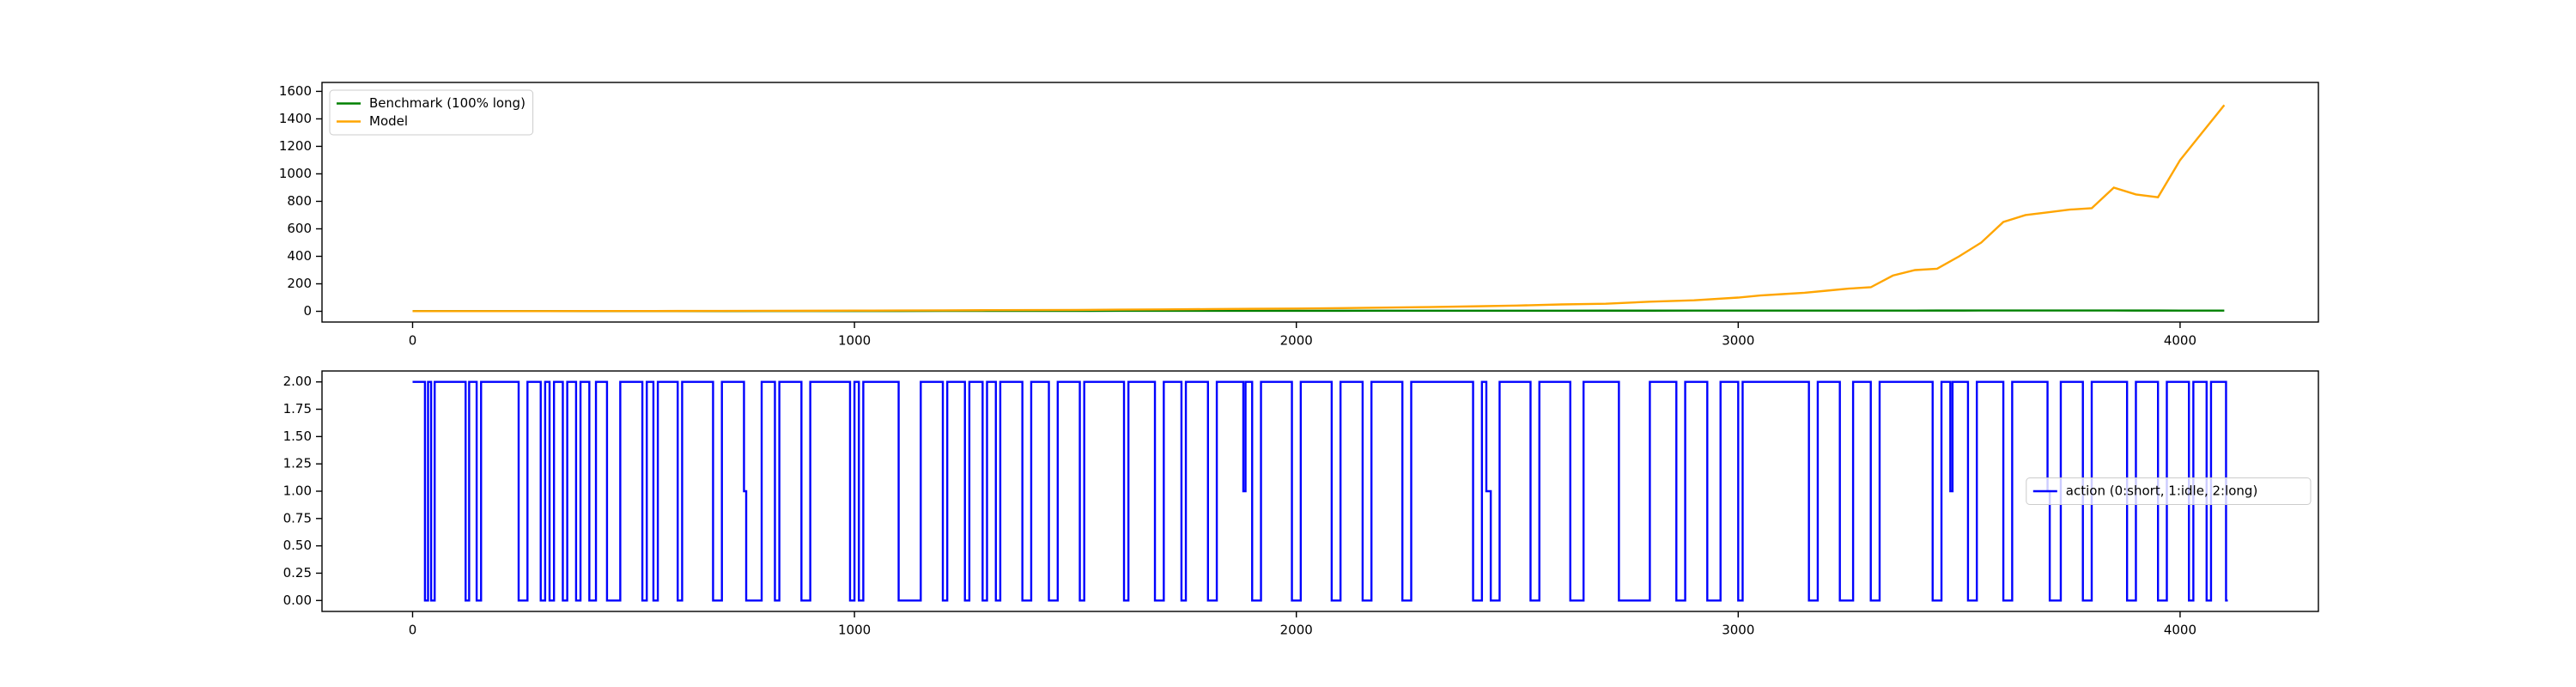 Image resolution: width=2576 pixels, height=687 pixels. What do you see at coordinates (388, 121) in the screenshot?
I see `legend-label: Model` at bounding box center [388, 121].